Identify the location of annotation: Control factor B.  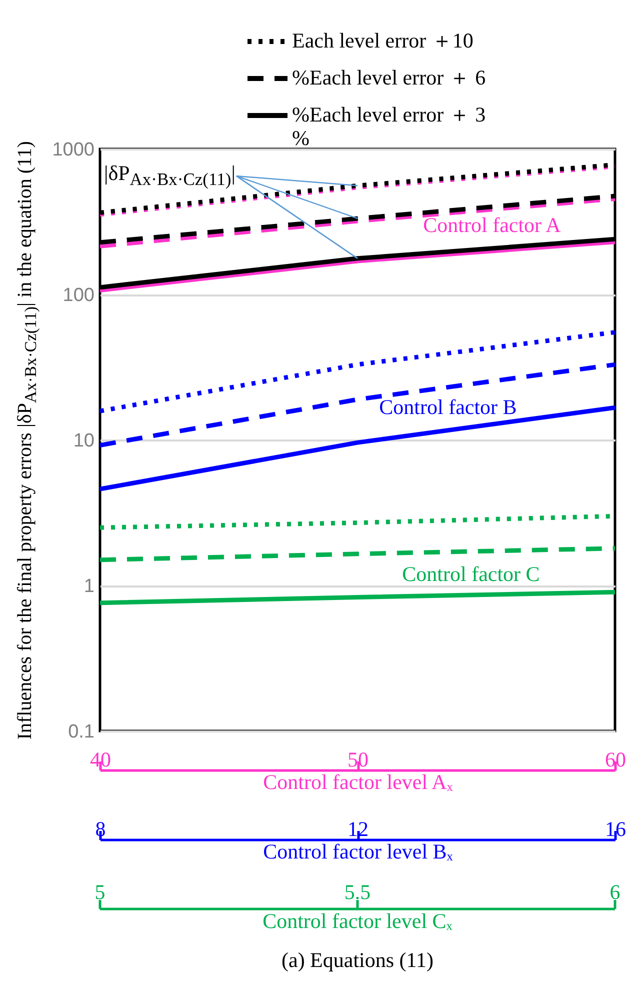
(448, 406).